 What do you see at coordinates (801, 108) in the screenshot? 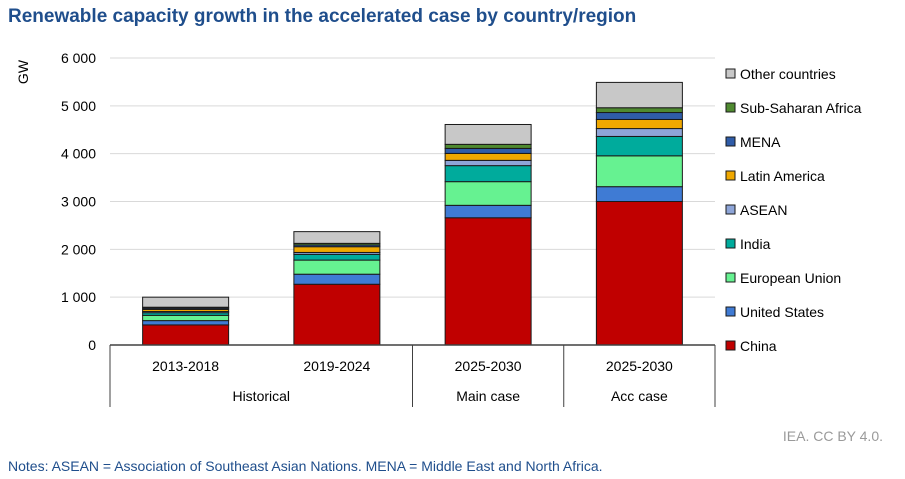
I see `legend-label: Sub-Saharan Africa` at bounding box center [801, 108].